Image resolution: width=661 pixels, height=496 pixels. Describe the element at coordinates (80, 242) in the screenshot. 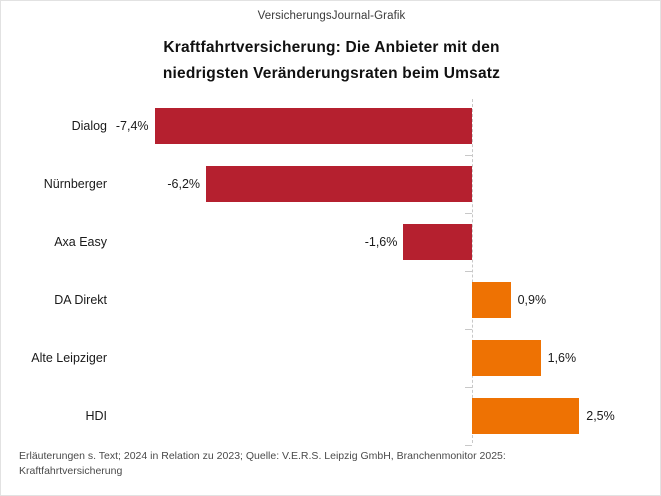

I see `category-label: Axa Easy` at that location.